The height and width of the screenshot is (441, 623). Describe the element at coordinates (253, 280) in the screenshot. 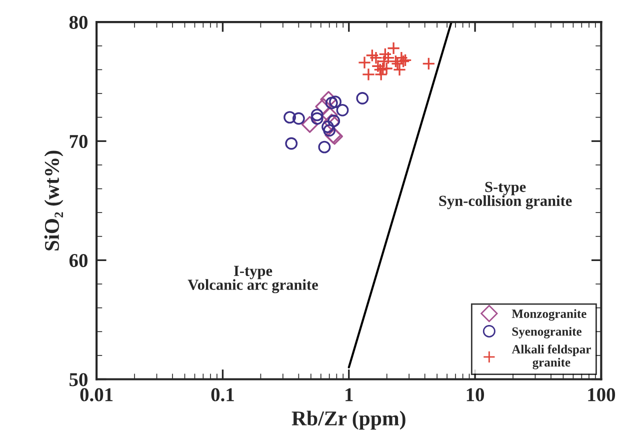

I see `annotation: I-type Volcanic arc granite` at that location.